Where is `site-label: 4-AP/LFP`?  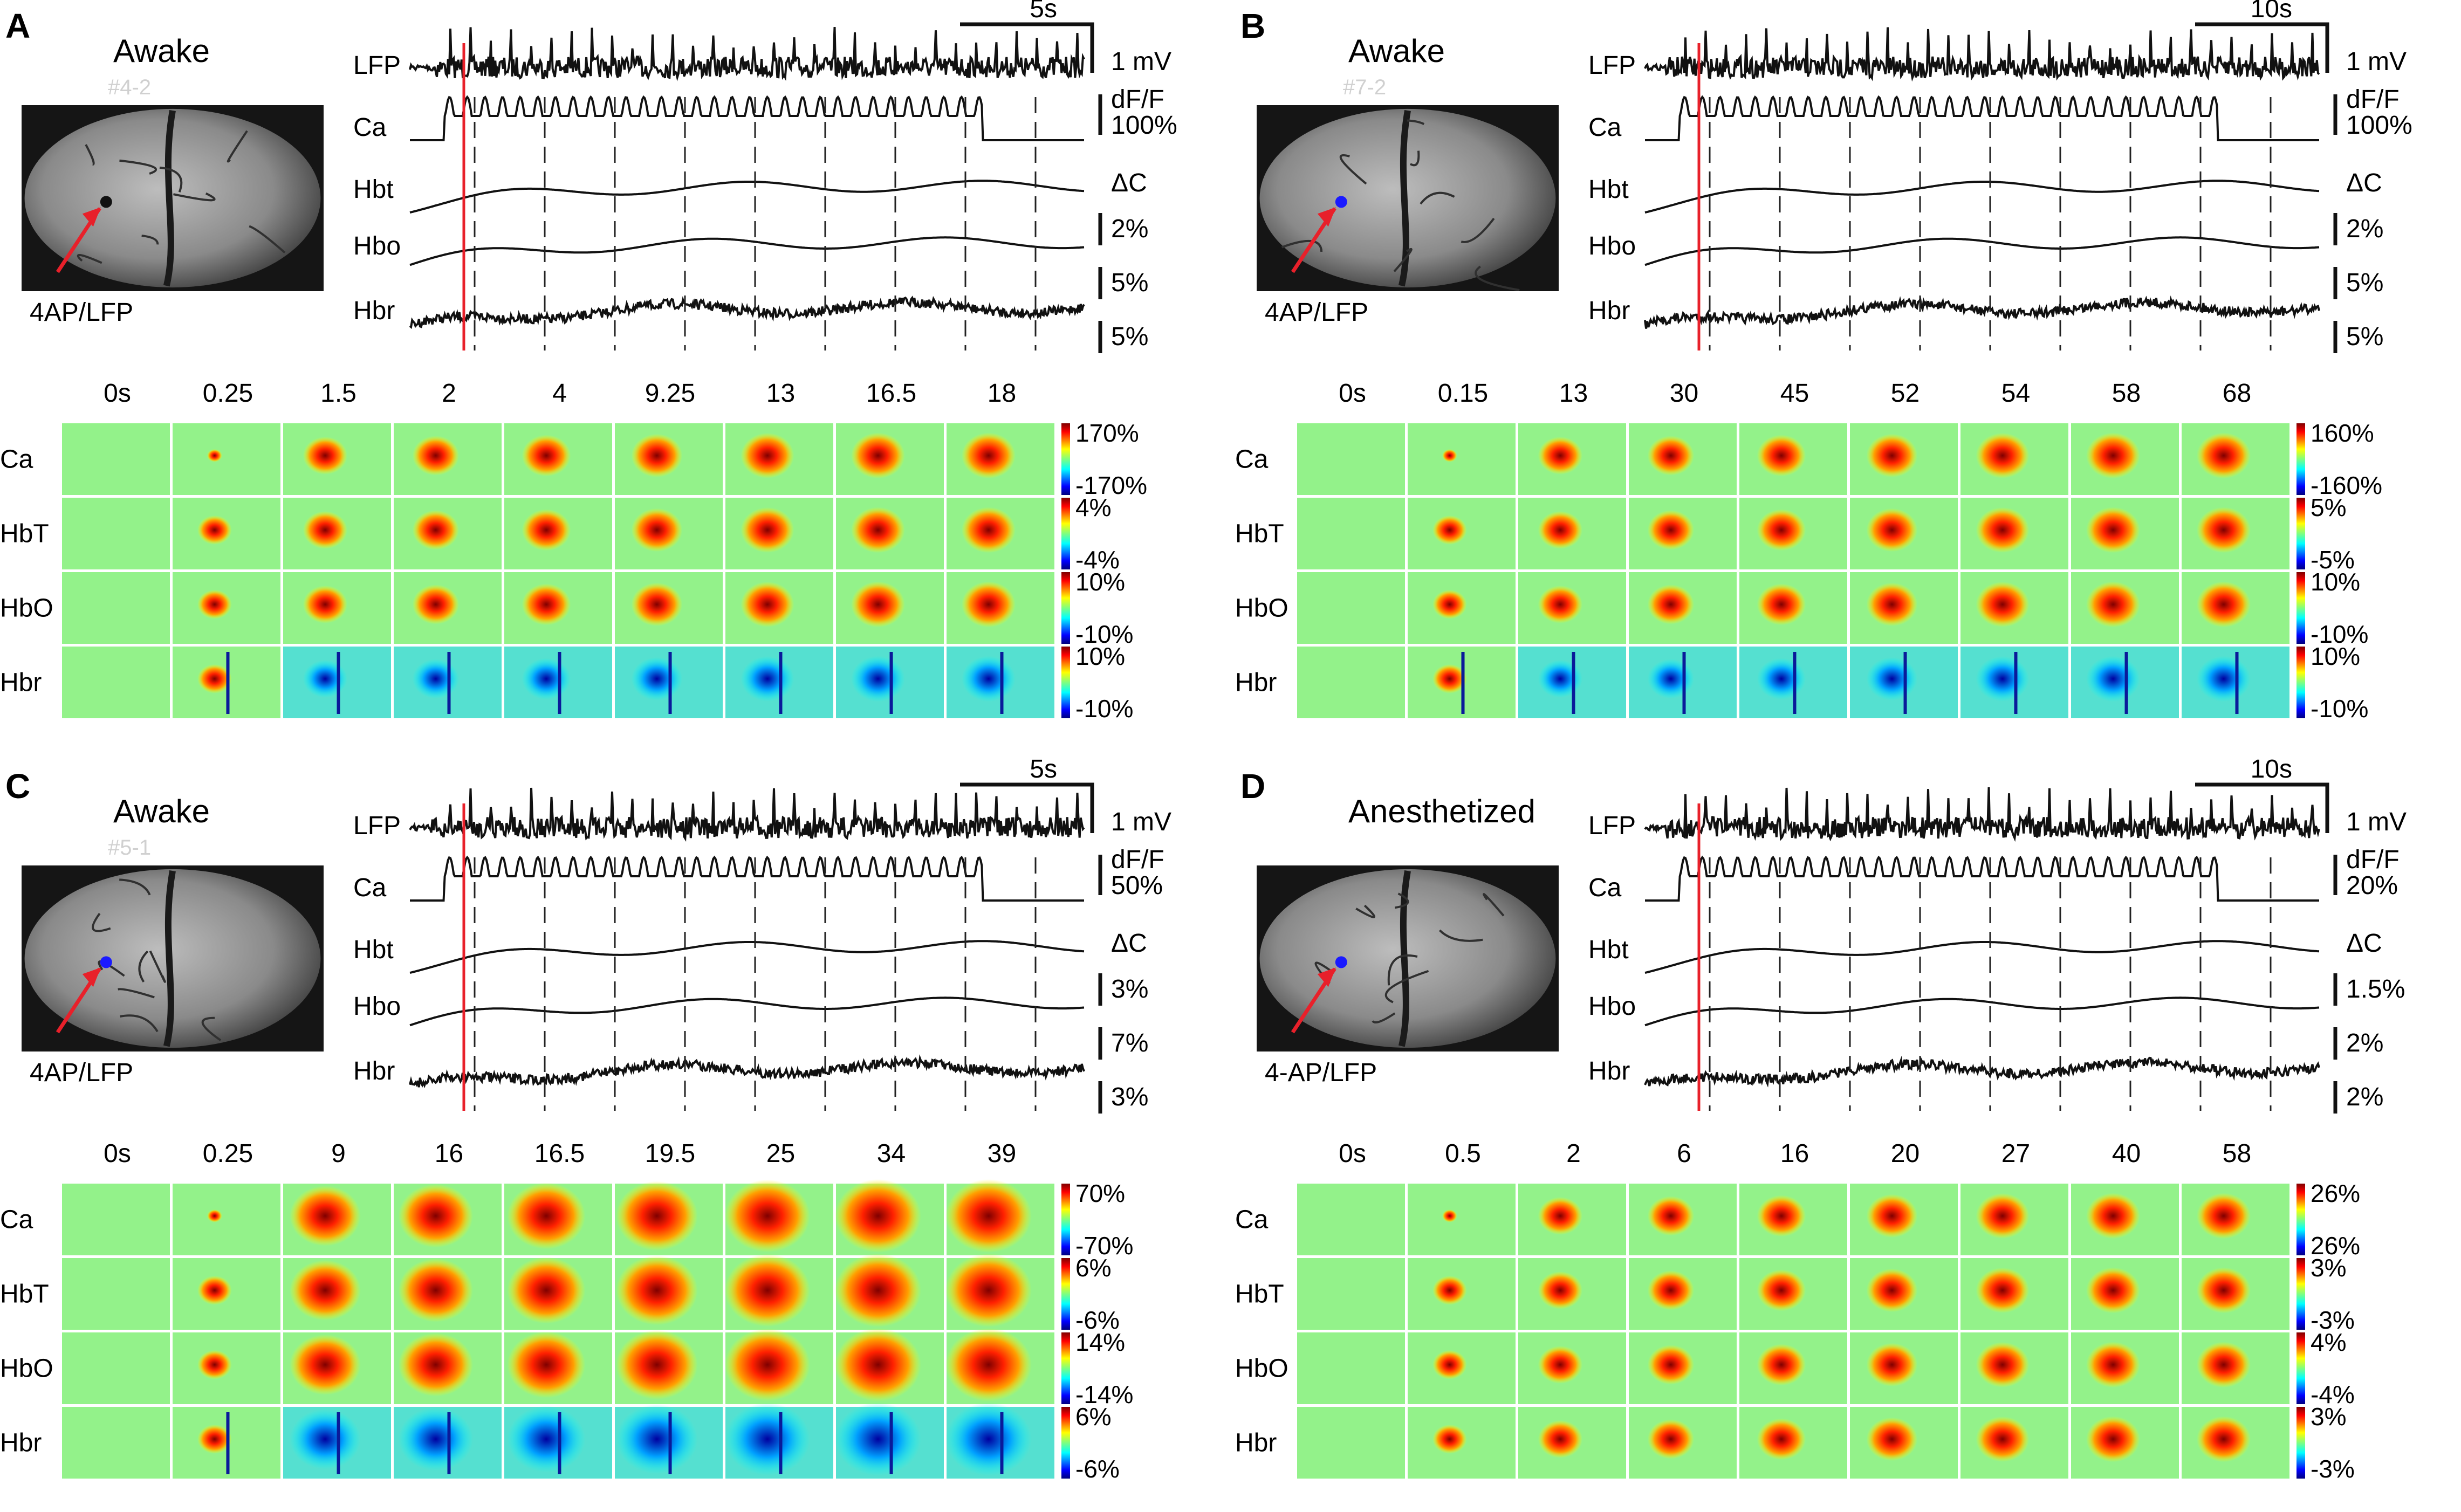 site-label: 4-AP/LFP is located at coordinates (1321, 1073).